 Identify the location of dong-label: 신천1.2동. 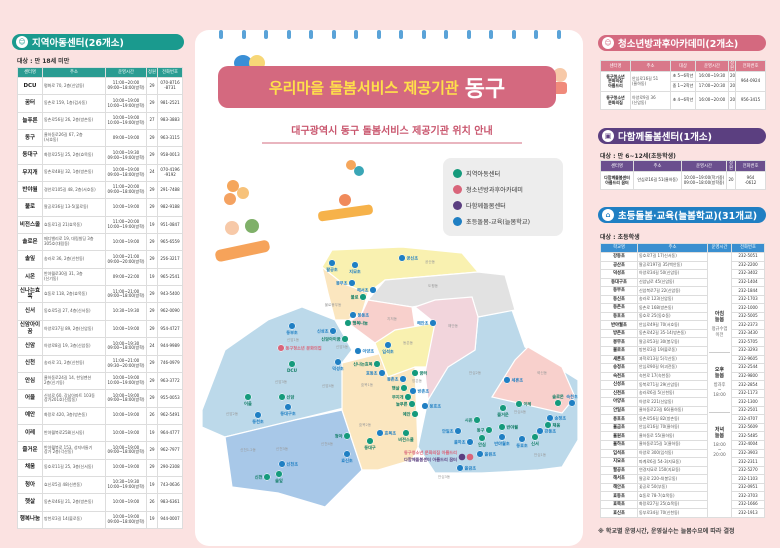
(248, 449).